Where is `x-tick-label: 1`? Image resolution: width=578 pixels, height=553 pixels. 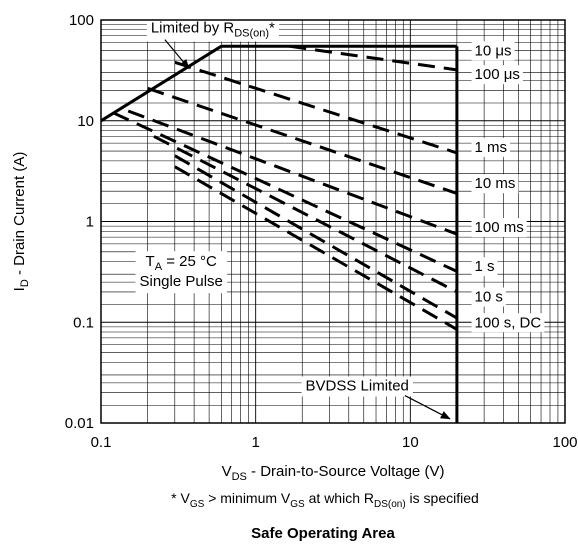 x-tick-label: 1 is located at coordinates (255, 442).